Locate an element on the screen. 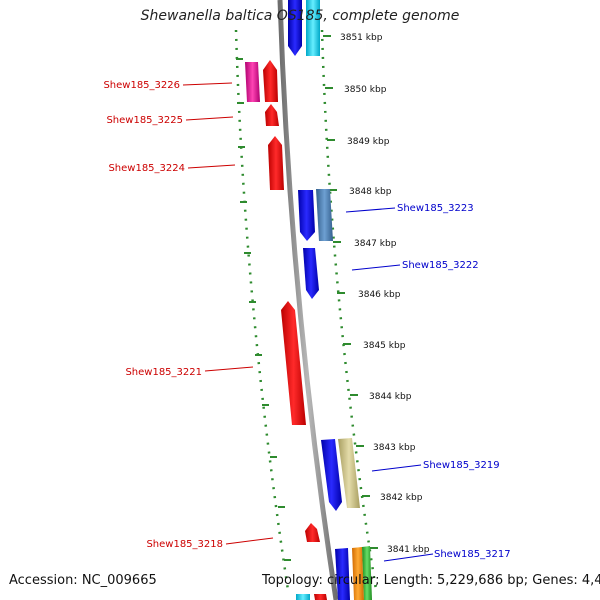 Image resolution: width=600 pixels, height=600 pixels. gene-label-forward: Shew185_3219 is located at coordinates (461, 465).